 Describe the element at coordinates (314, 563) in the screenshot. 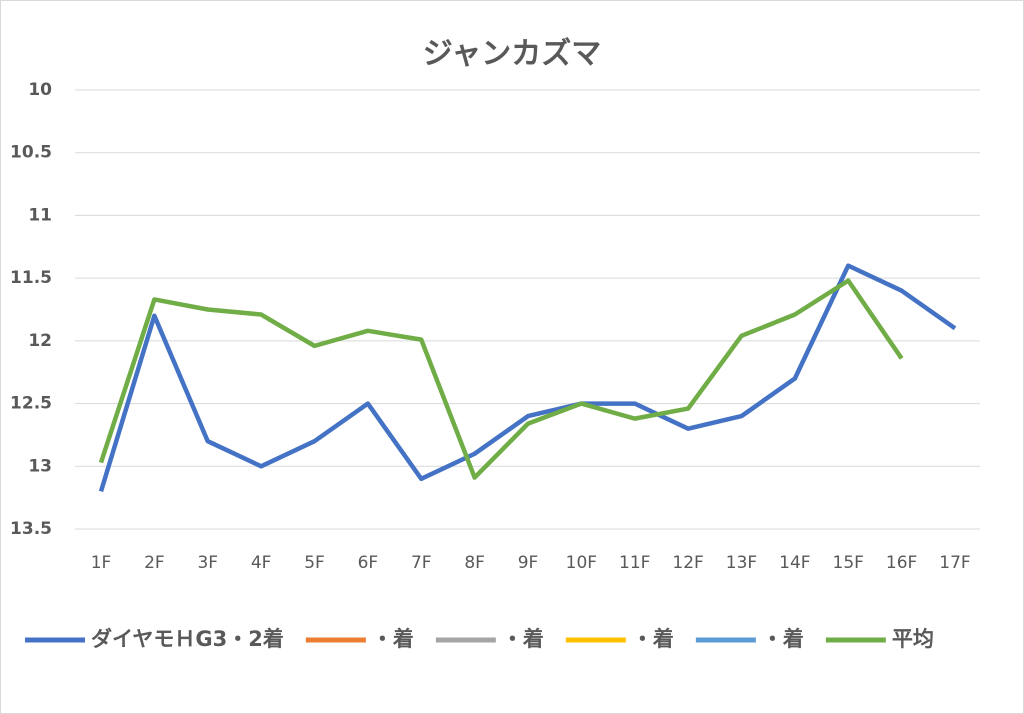

I see `x-tick-label: 5F` at that location.